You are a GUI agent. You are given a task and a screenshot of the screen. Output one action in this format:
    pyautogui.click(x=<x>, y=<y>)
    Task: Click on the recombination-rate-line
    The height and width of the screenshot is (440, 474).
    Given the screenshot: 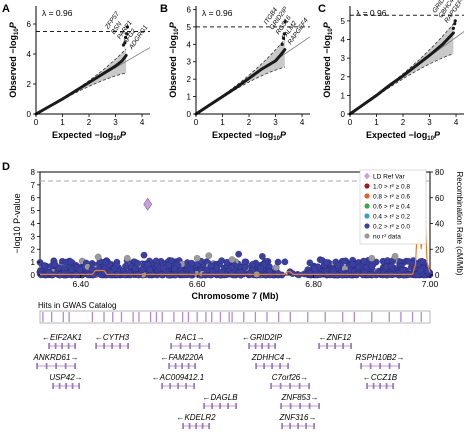 What is the action you would take?
    pyautogui.click(x=235, y=236)
    